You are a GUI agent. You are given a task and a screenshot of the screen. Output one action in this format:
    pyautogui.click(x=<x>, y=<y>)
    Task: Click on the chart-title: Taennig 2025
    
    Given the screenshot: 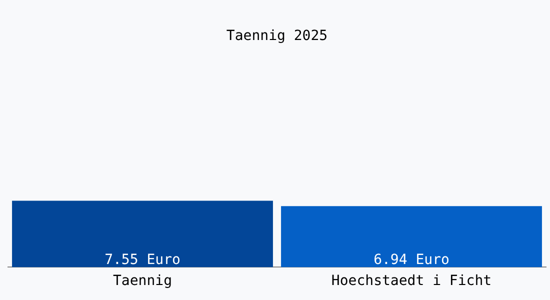 What is the action you would take?
    pyautogui.click(x=277, y=36)
    